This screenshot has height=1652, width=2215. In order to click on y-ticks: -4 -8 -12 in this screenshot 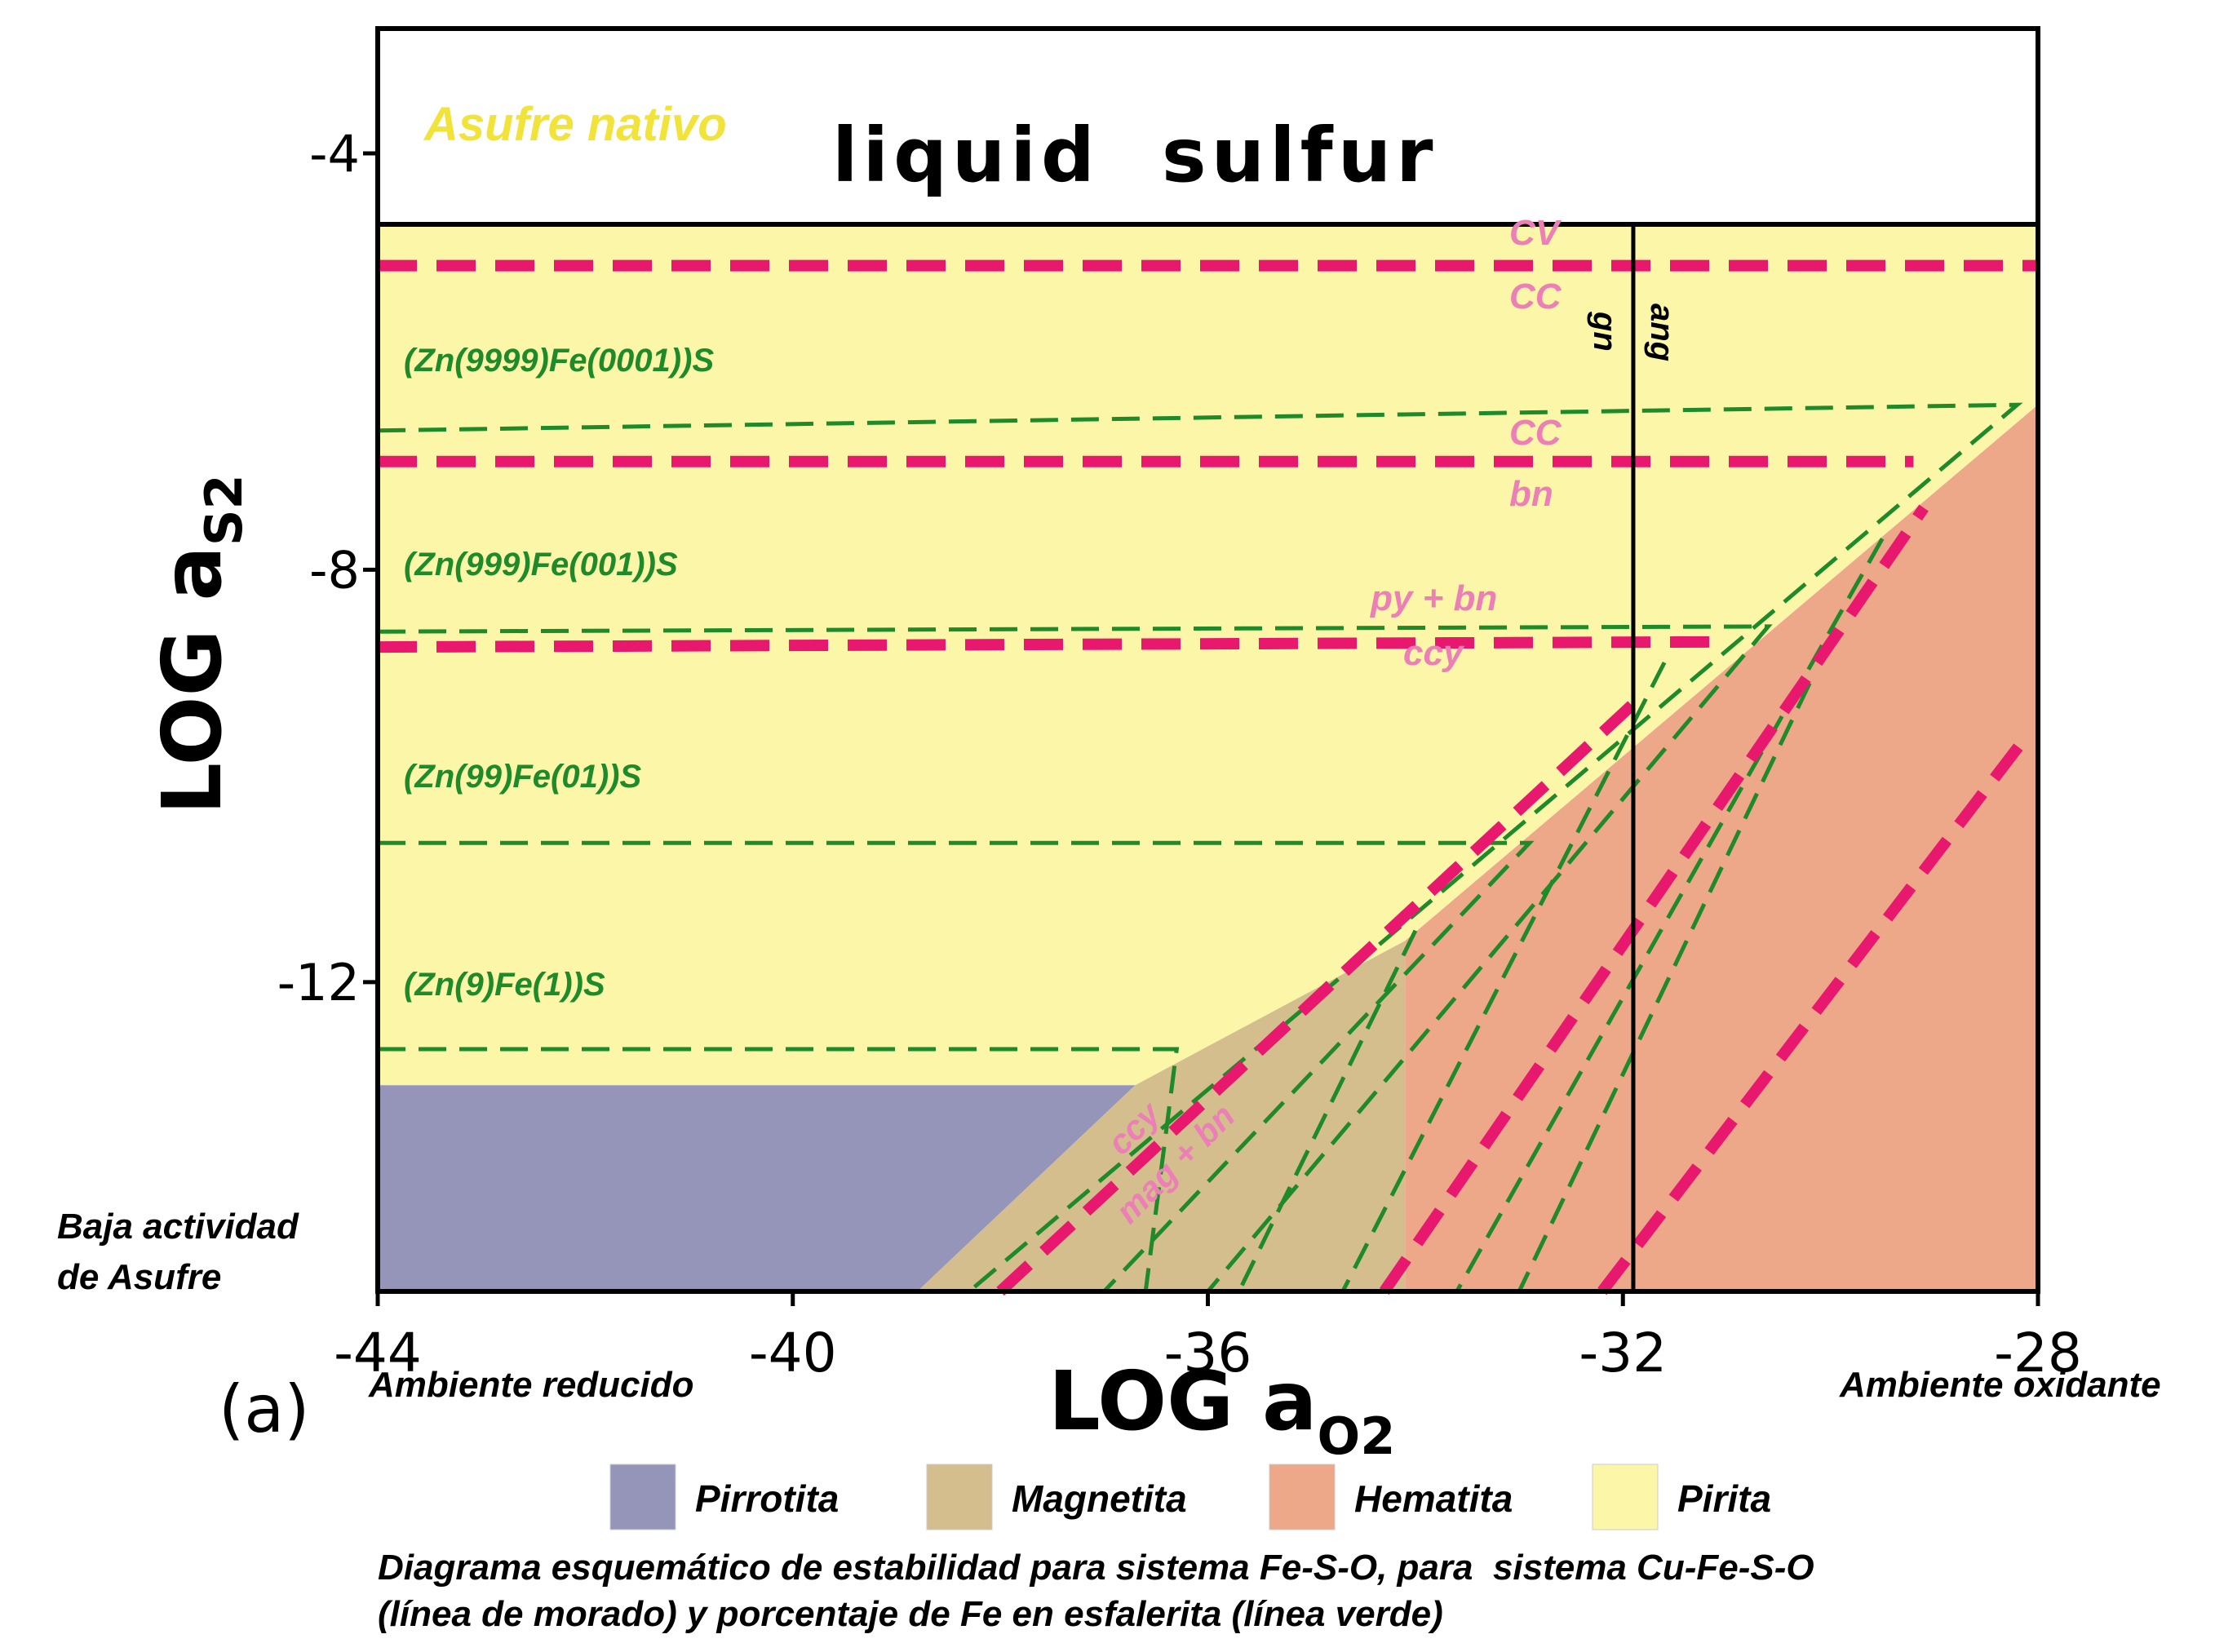, I will do `click(327, 568)`.